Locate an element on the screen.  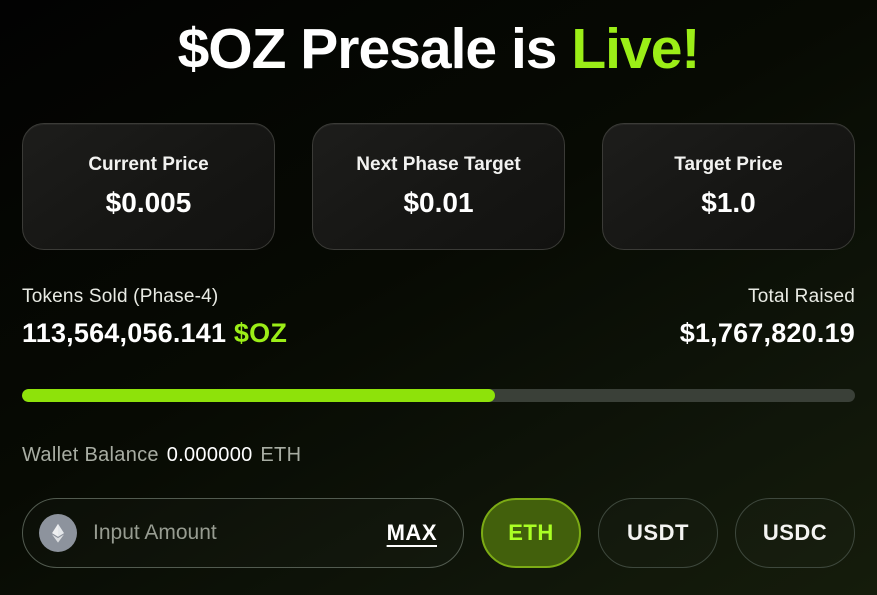
target-price-card: Target Price $1.0 is located at coordinates (728, 186).